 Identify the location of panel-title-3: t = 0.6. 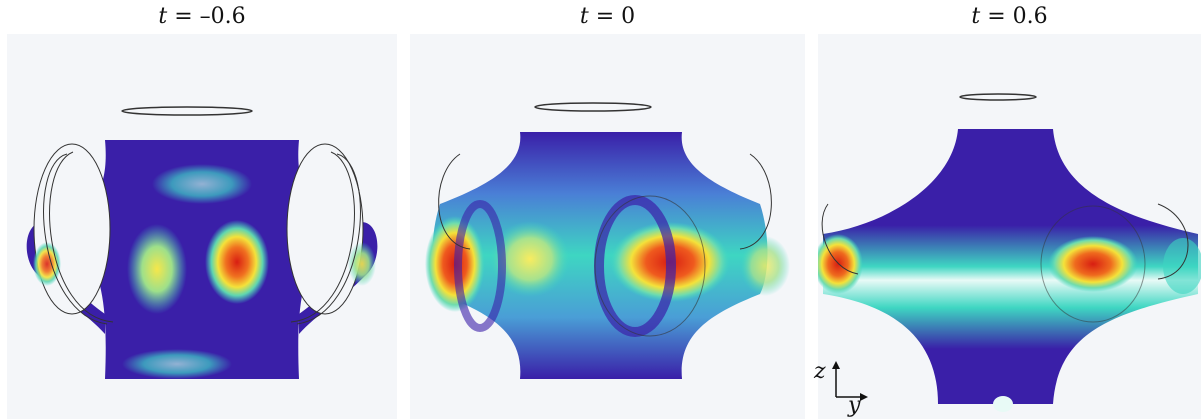
(1009, 17).